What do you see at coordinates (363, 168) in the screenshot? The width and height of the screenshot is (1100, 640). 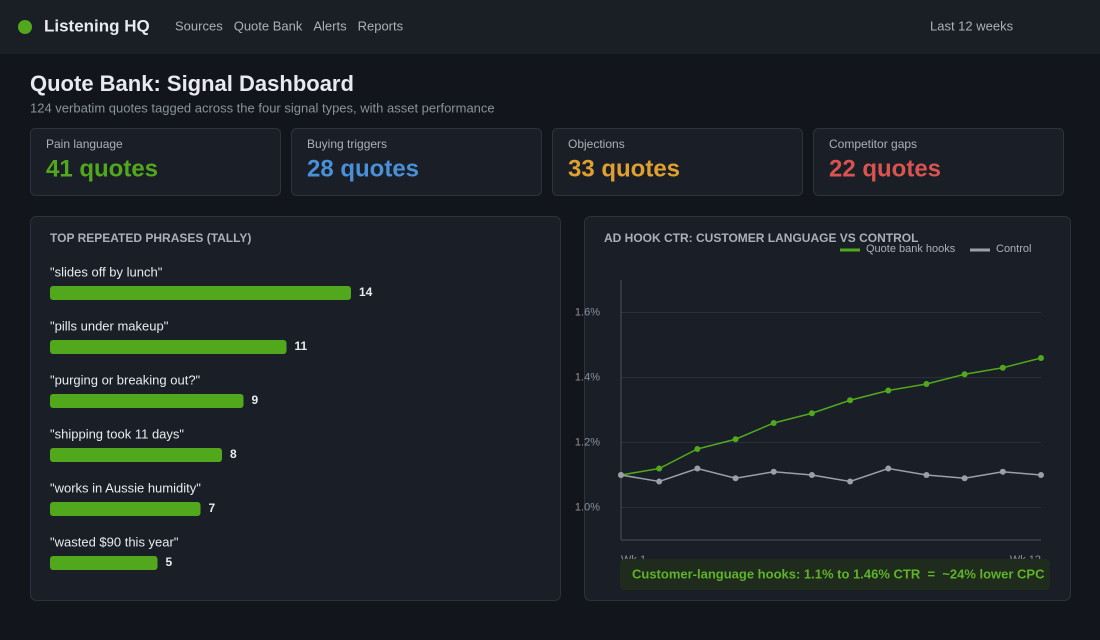 I see `kpi-value: 28 quotes` at bounding box center [363, 168].